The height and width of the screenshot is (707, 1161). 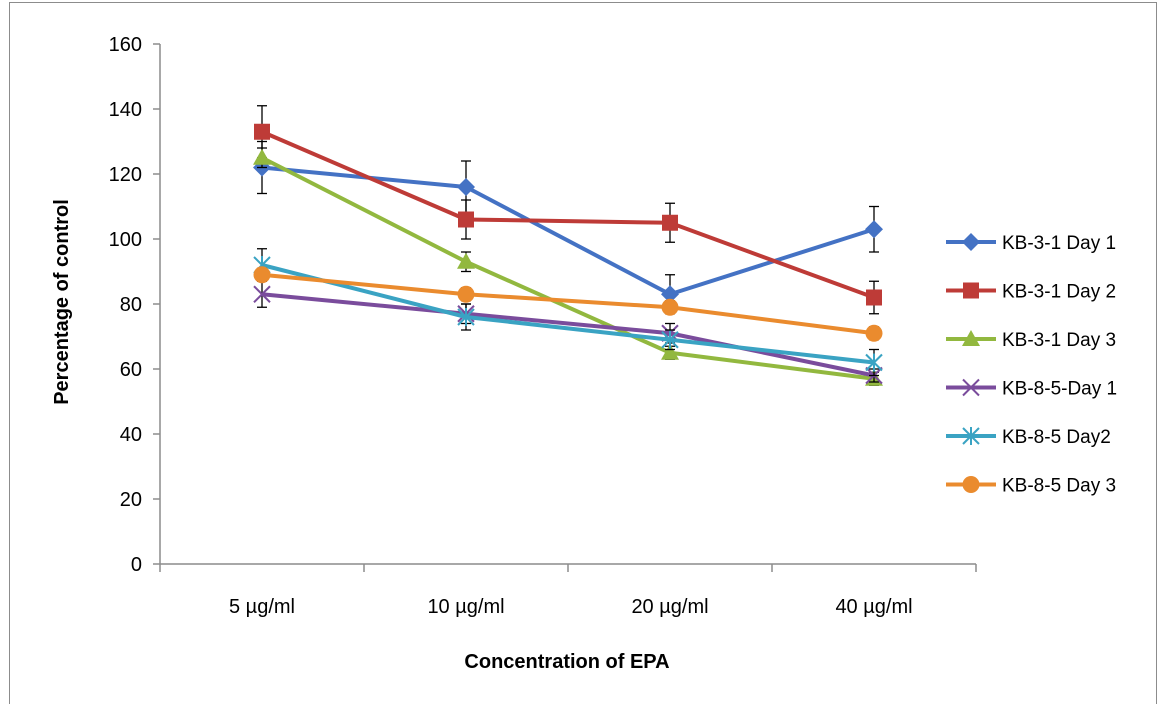 What do you see at coordinates (669, 607) in the screenshot?
I see `x-tick-label: 20 µg/ml` at bounding box center [669, 607].